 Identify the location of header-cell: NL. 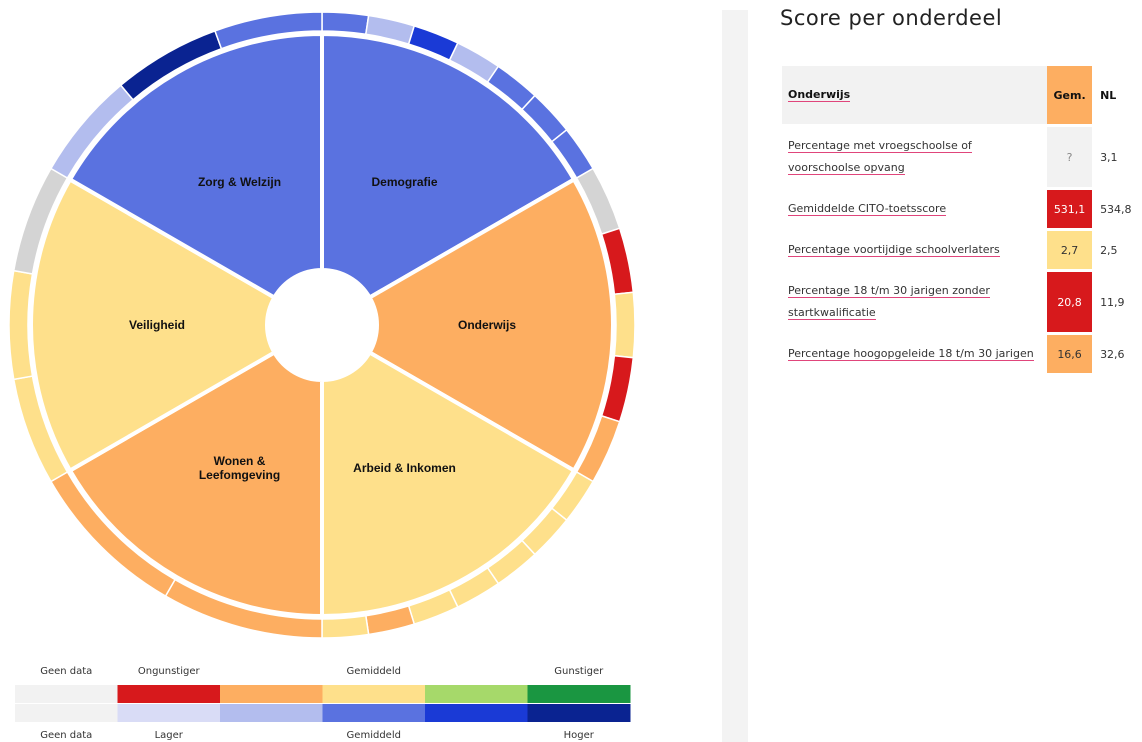
(1117, 95).